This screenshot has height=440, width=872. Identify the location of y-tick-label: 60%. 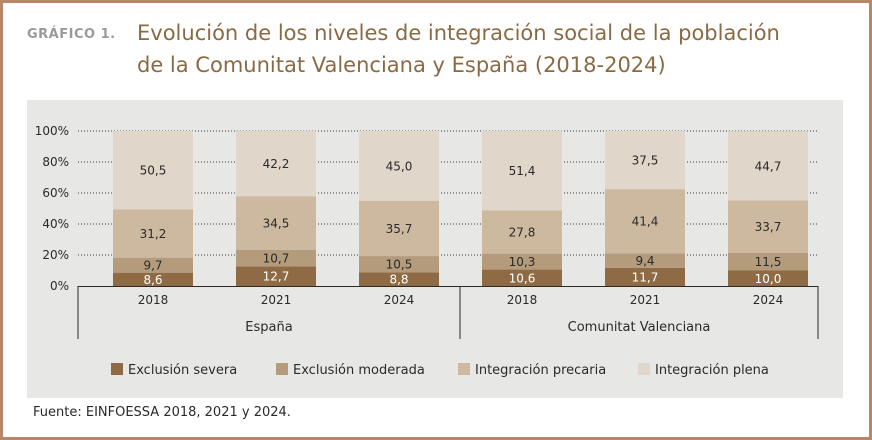
(55, 193).